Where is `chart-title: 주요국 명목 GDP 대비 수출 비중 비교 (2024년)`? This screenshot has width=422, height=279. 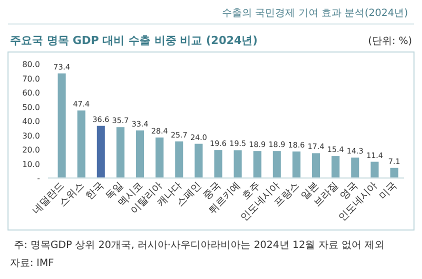 chart-title: 주요국 명목 GDP 대비 수출 비중 비교 (2024년) is located at coordinates (134, 40).